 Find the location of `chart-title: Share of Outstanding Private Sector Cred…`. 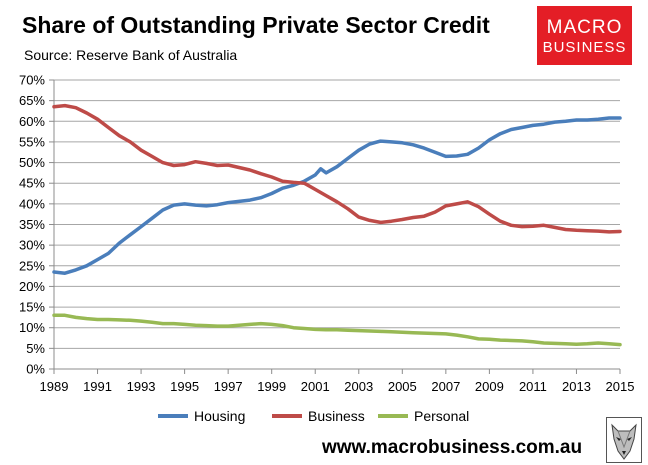

chart-title: Share of Outstanding Private Sector Cred… is located at coordinates (256, 25).